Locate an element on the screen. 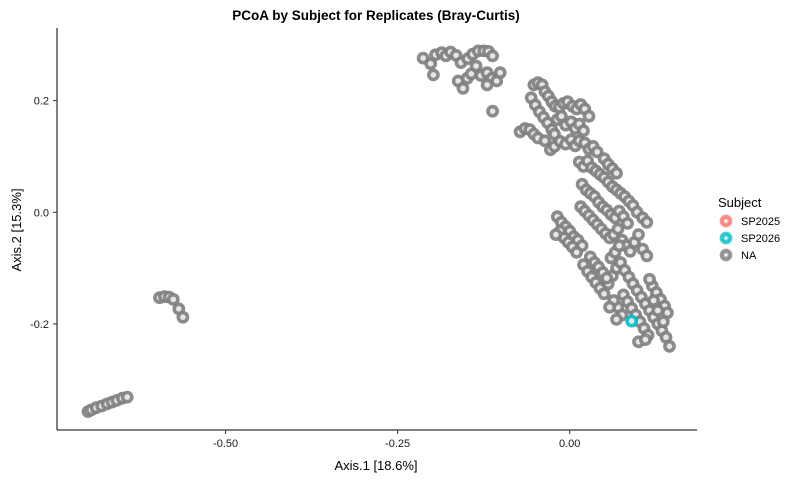 This screenshot has width=800, height=480. data-point-sp2026 is located at coordinates (631, 321).